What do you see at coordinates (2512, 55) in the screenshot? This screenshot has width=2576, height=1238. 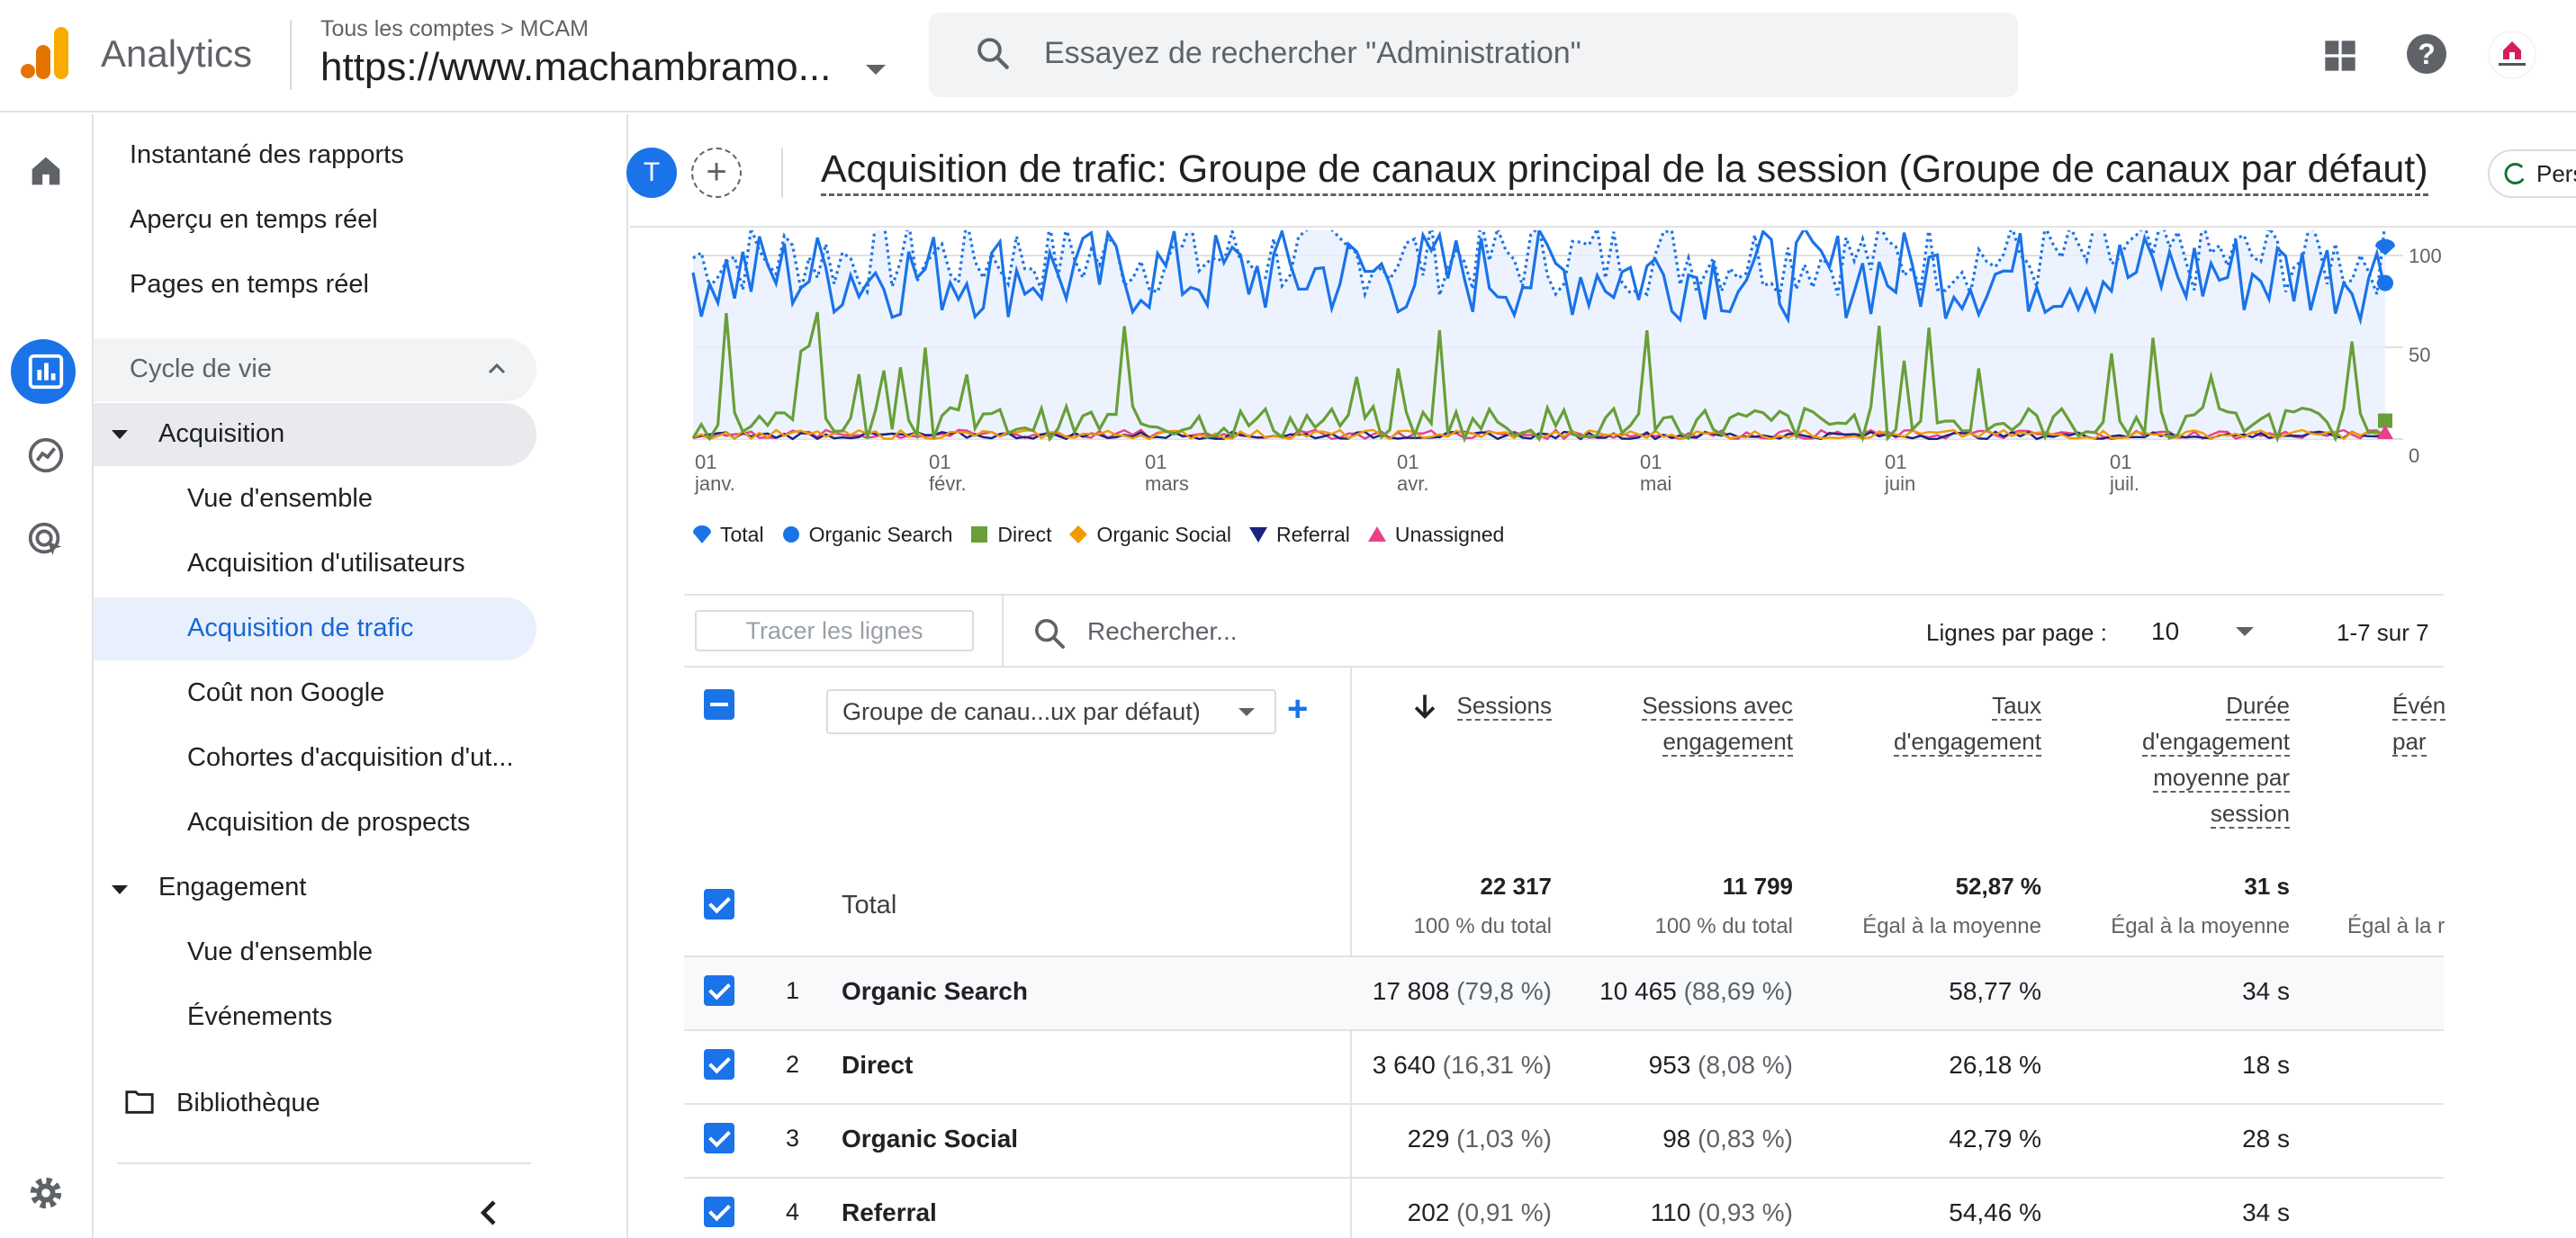 I see `account-avatar` at bounding box center [2512, 55].